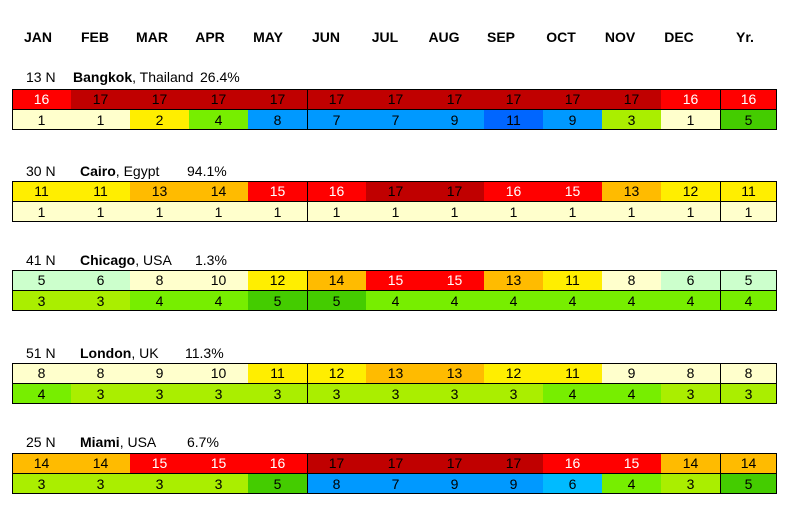 Image resolution: width=800 pixels, height=523 pixels. I want to click on cell-yr: 3, so click(748, 394).